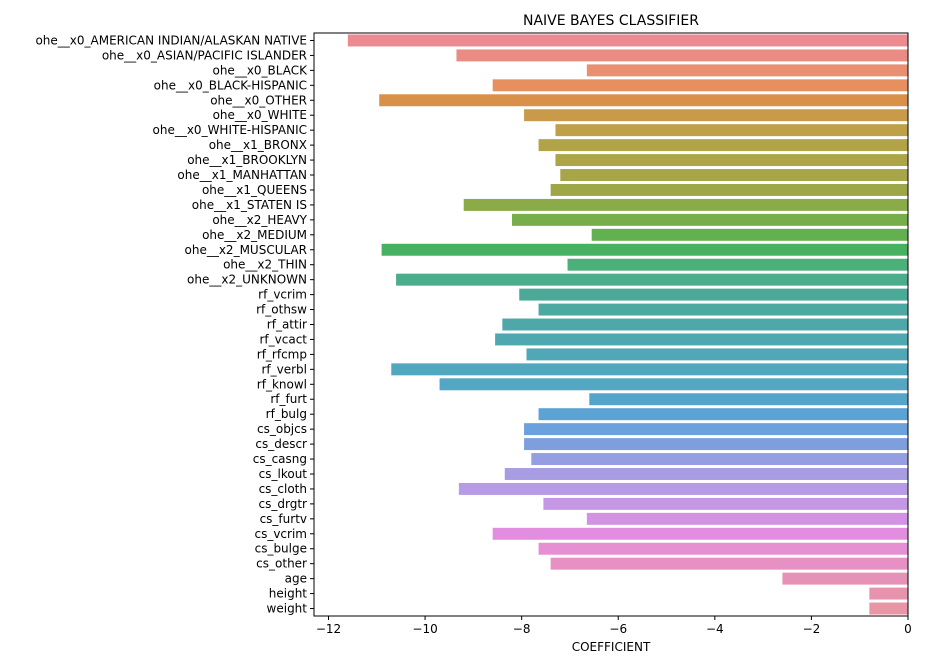 The image size is (935, 662). Describe the element at coordinates (287, 609) in the screenshot. I see `y-tick-label-38: weight` at that location.